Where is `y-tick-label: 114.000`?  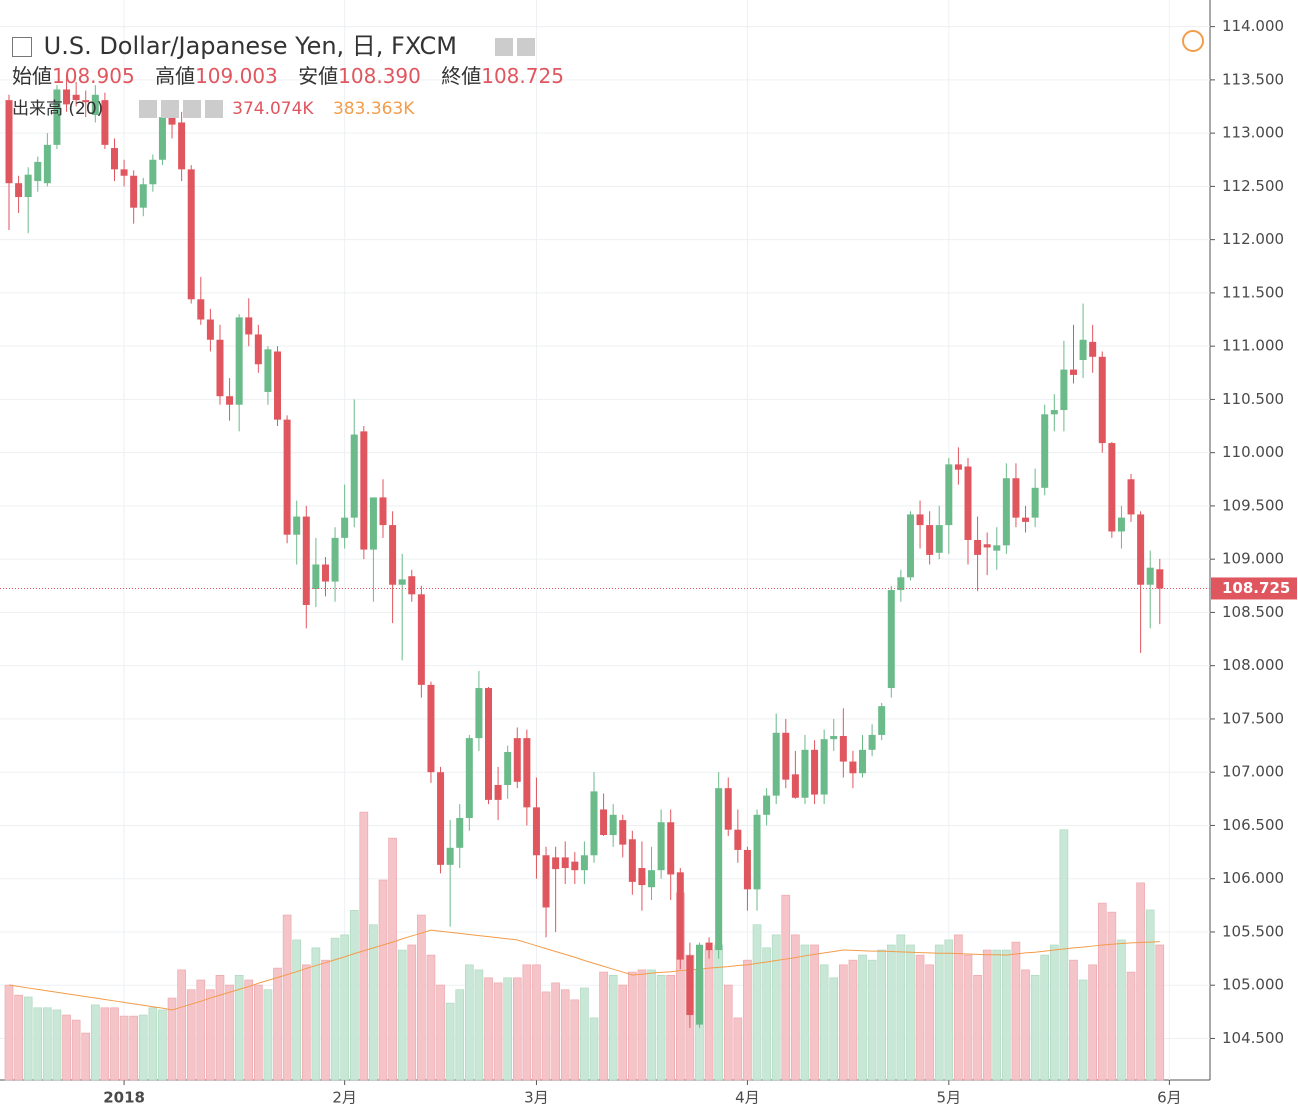
y-tick-label: 114.000 is located at coordinates (1253, 26).